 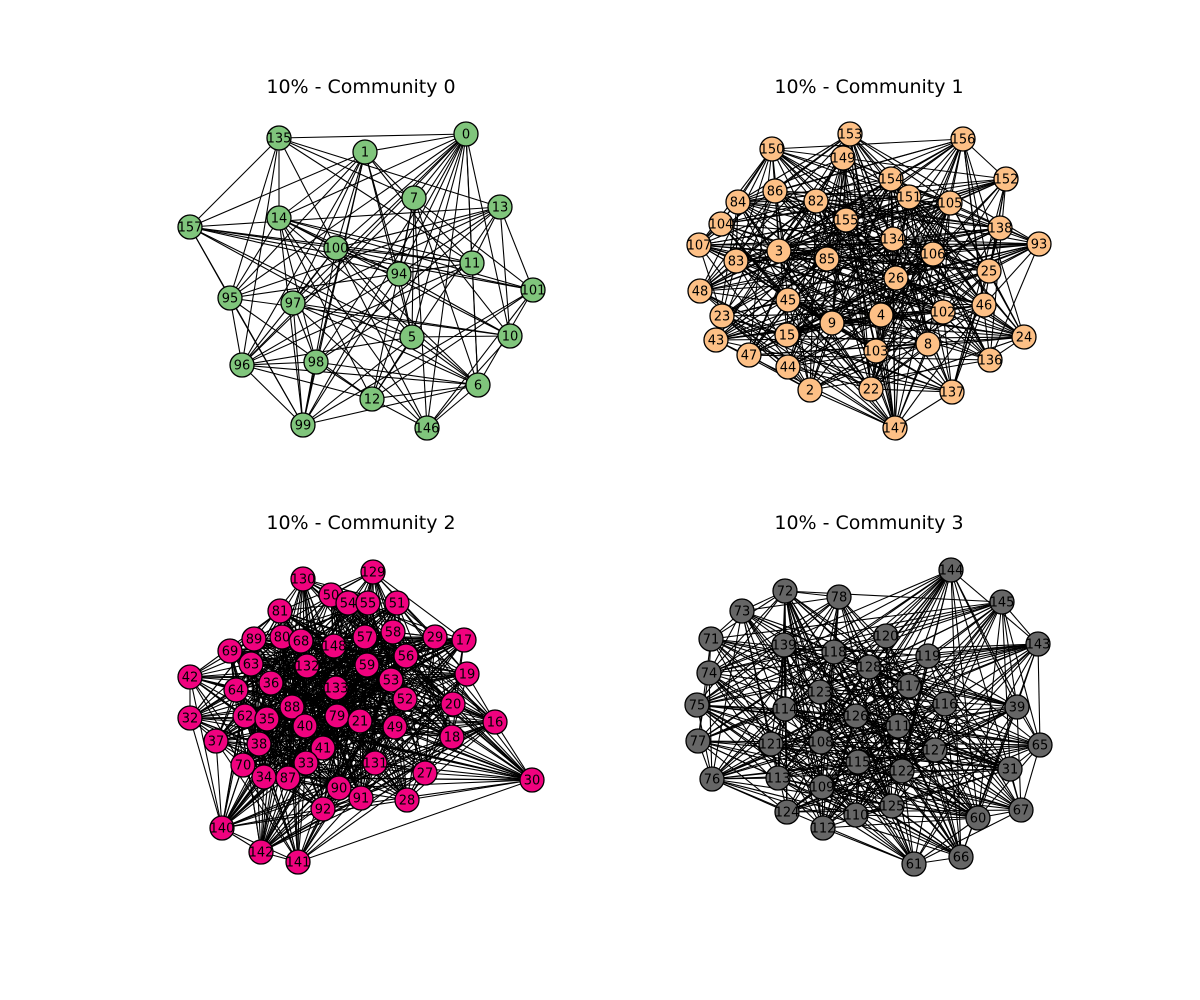 What do you see at coordinates (406, 657) in the screenshot?
I see `node-label: 56` at bounding box center [406, 657].